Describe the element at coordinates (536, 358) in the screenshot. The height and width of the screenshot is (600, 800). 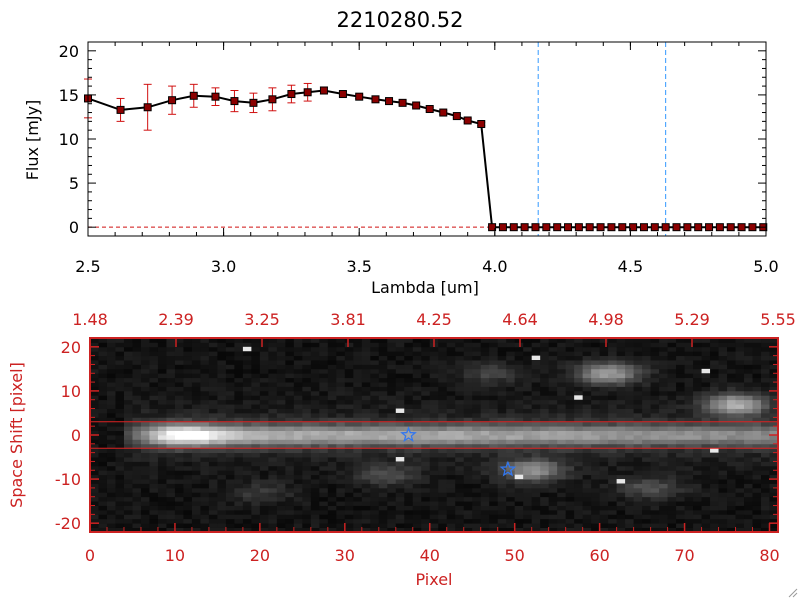
I see `hot-pixel` at that location.